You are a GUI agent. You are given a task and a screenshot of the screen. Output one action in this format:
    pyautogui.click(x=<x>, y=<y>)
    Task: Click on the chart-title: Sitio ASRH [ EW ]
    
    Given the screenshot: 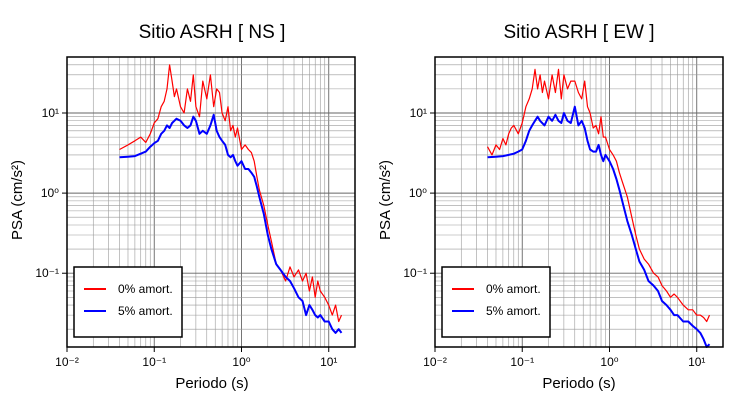 What is the action you would take?
    pyautogui.click(x=579, y=32)
    